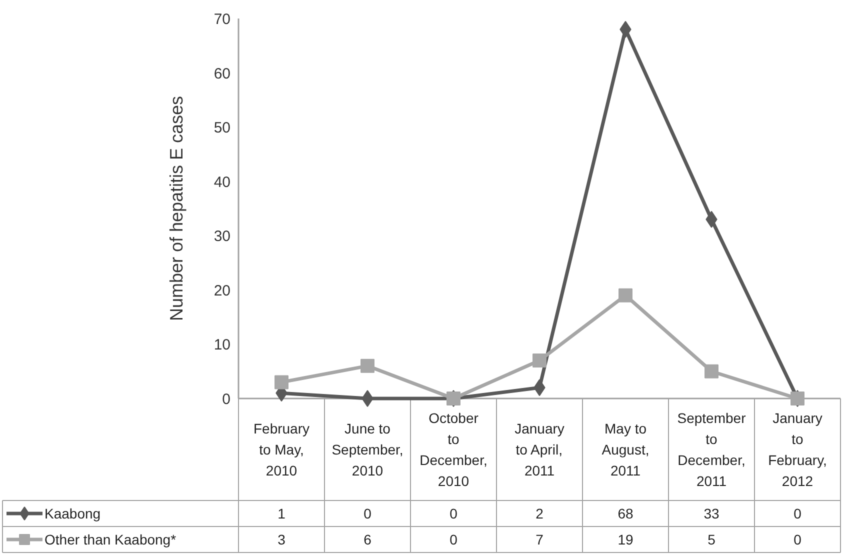 Image resolution: width=866 pixels, height=559 pixels. Describe the element at coordinates (368, 449) in the screenshot. I see `x-tick-label: June to September, 2010` at that location.